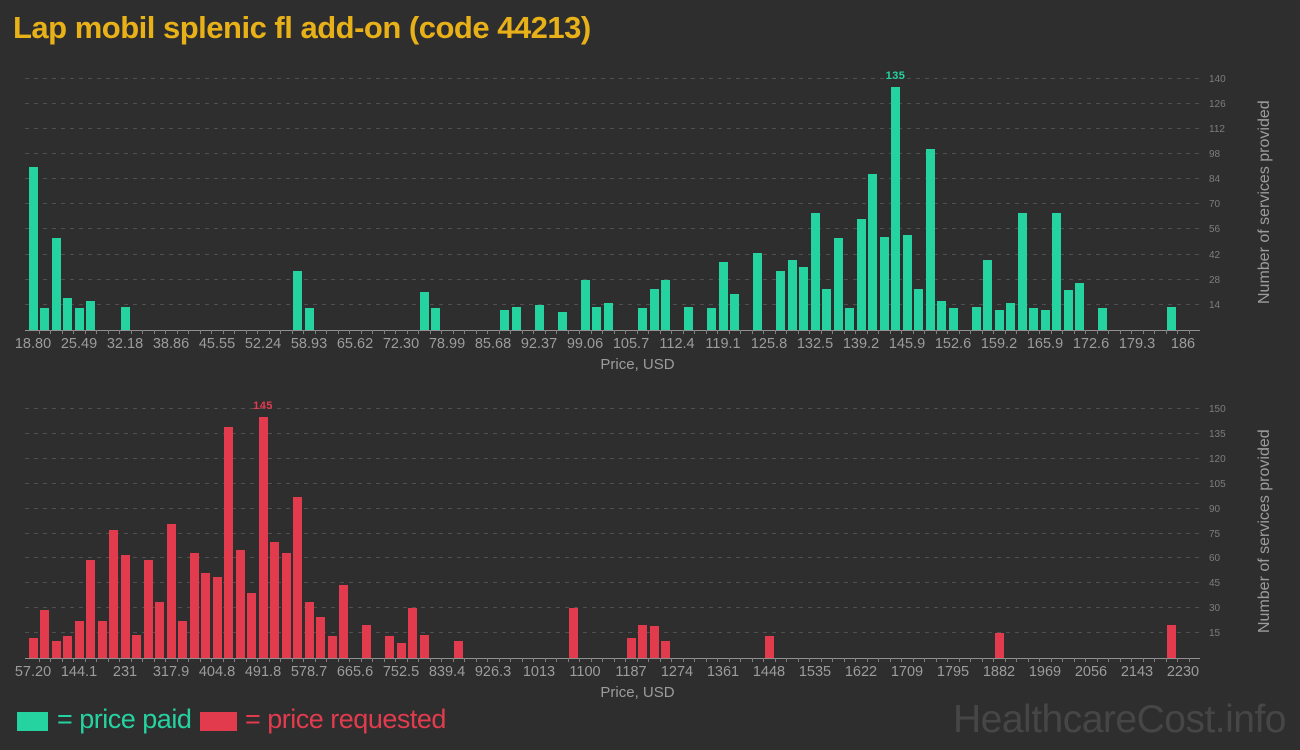 This screenshot has width=1300, height=750. What do you see at coordinates (125, 344) in the screenshot?
I see `x-axis-tick-label: 32.18` at bounding box center [125, 344].